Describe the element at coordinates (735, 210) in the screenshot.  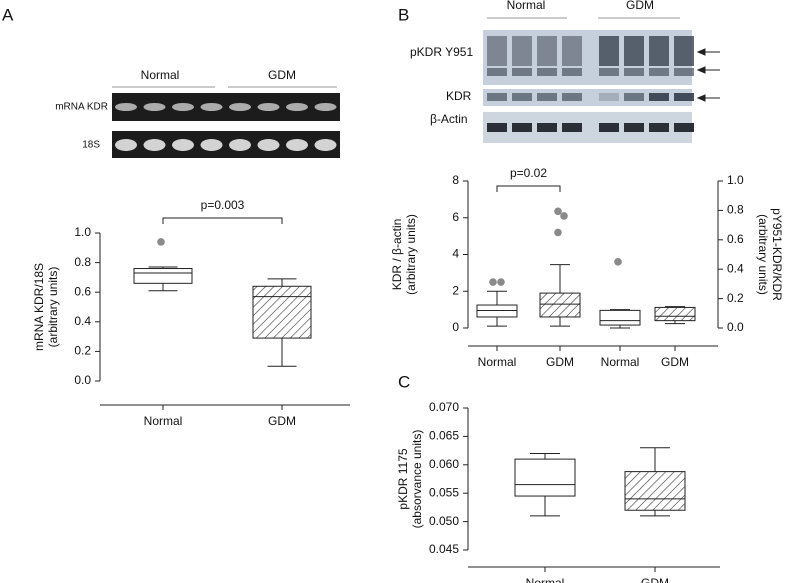
I see `y2-tick-label: 0.8` at that location.